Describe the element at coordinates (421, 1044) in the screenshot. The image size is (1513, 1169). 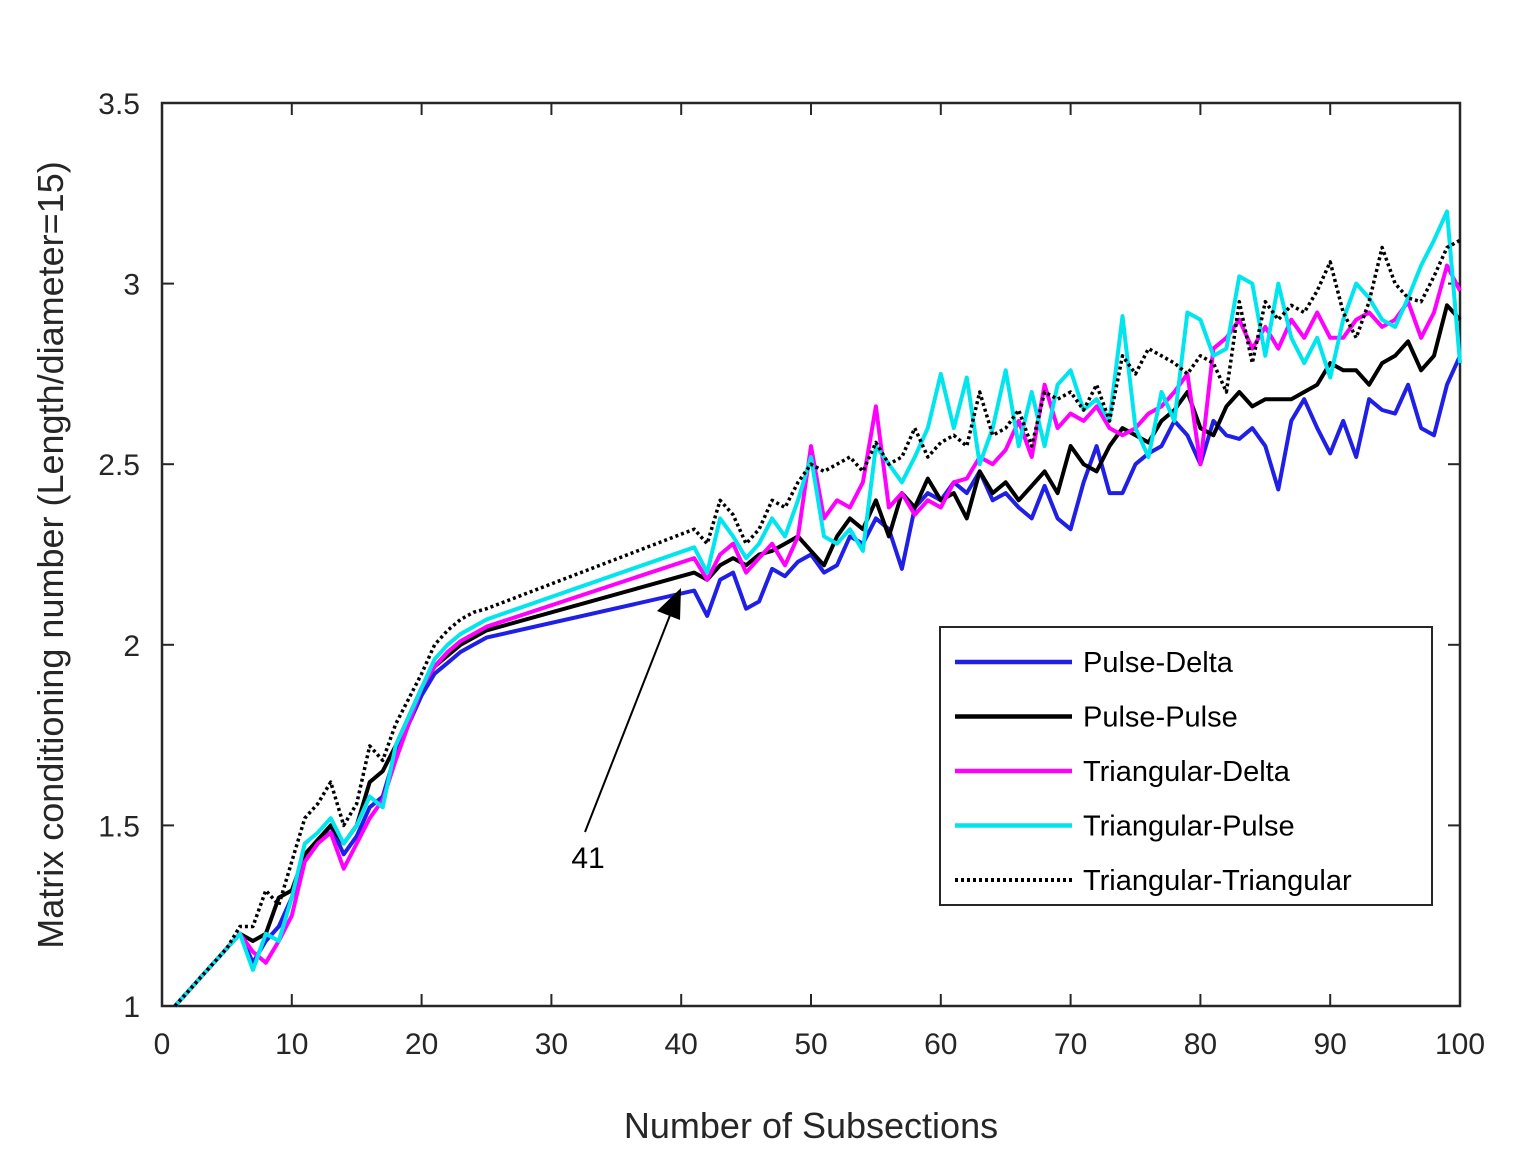
I see `x-tick-label: 20` at that location.